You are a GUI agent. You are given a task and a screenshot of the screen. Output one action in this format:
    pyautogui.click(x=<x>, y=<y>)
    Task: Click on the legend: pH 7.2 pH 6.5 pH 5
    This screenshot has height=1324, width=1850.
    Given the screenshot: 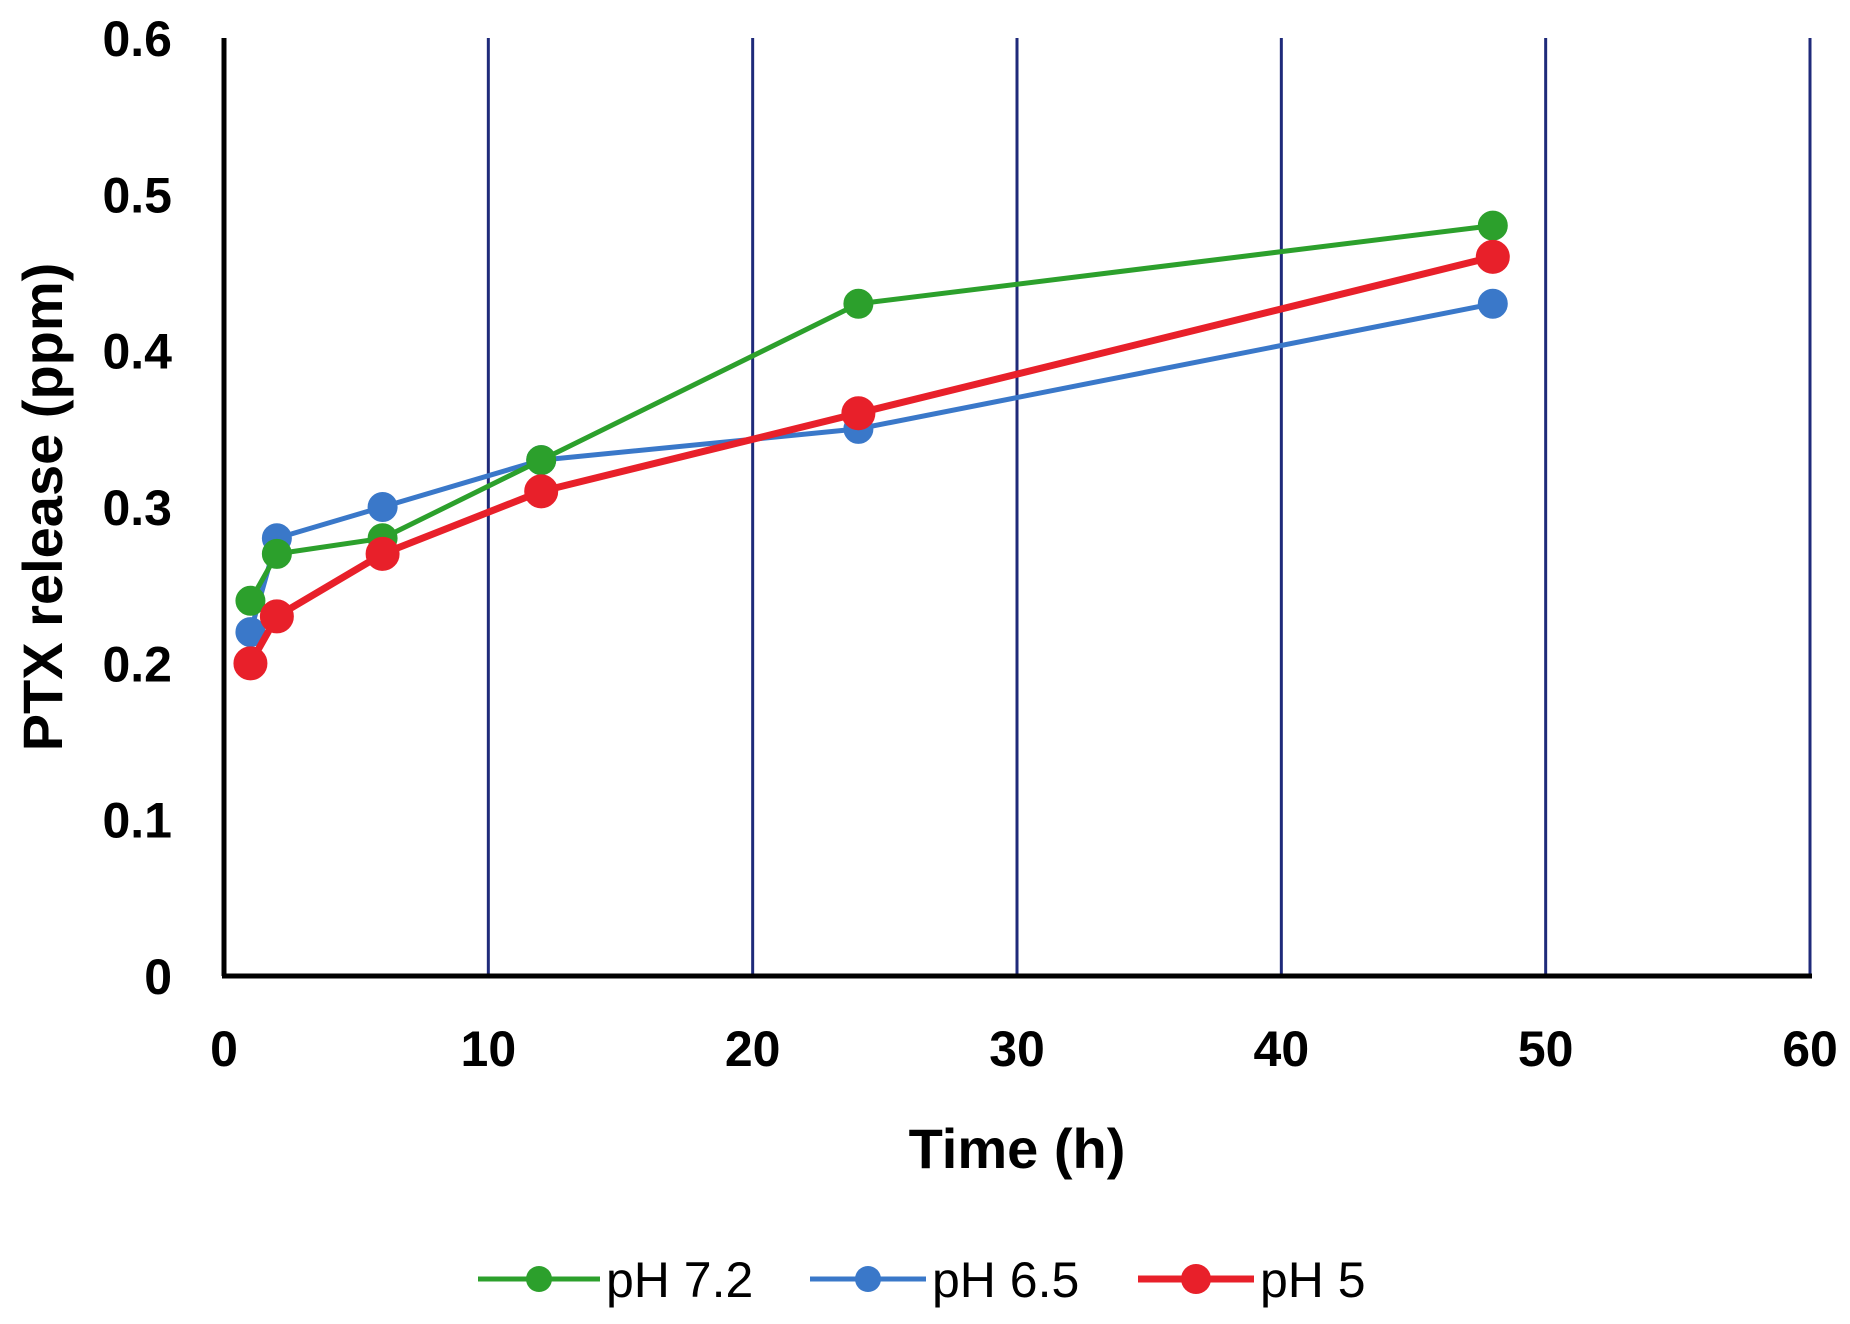 What is the action you would take?
    pyautogui.click(x=922, y=1280)
    